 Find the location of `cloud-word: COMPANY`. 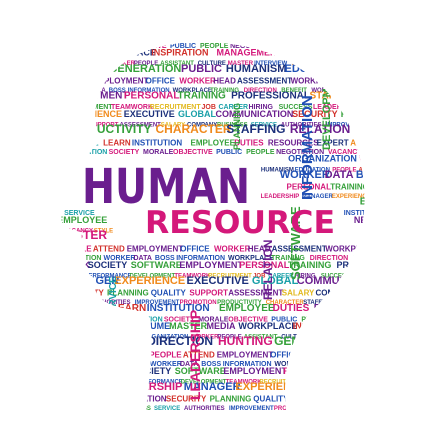

cloud-word: COMPANY is located at coordinates (202, 125).